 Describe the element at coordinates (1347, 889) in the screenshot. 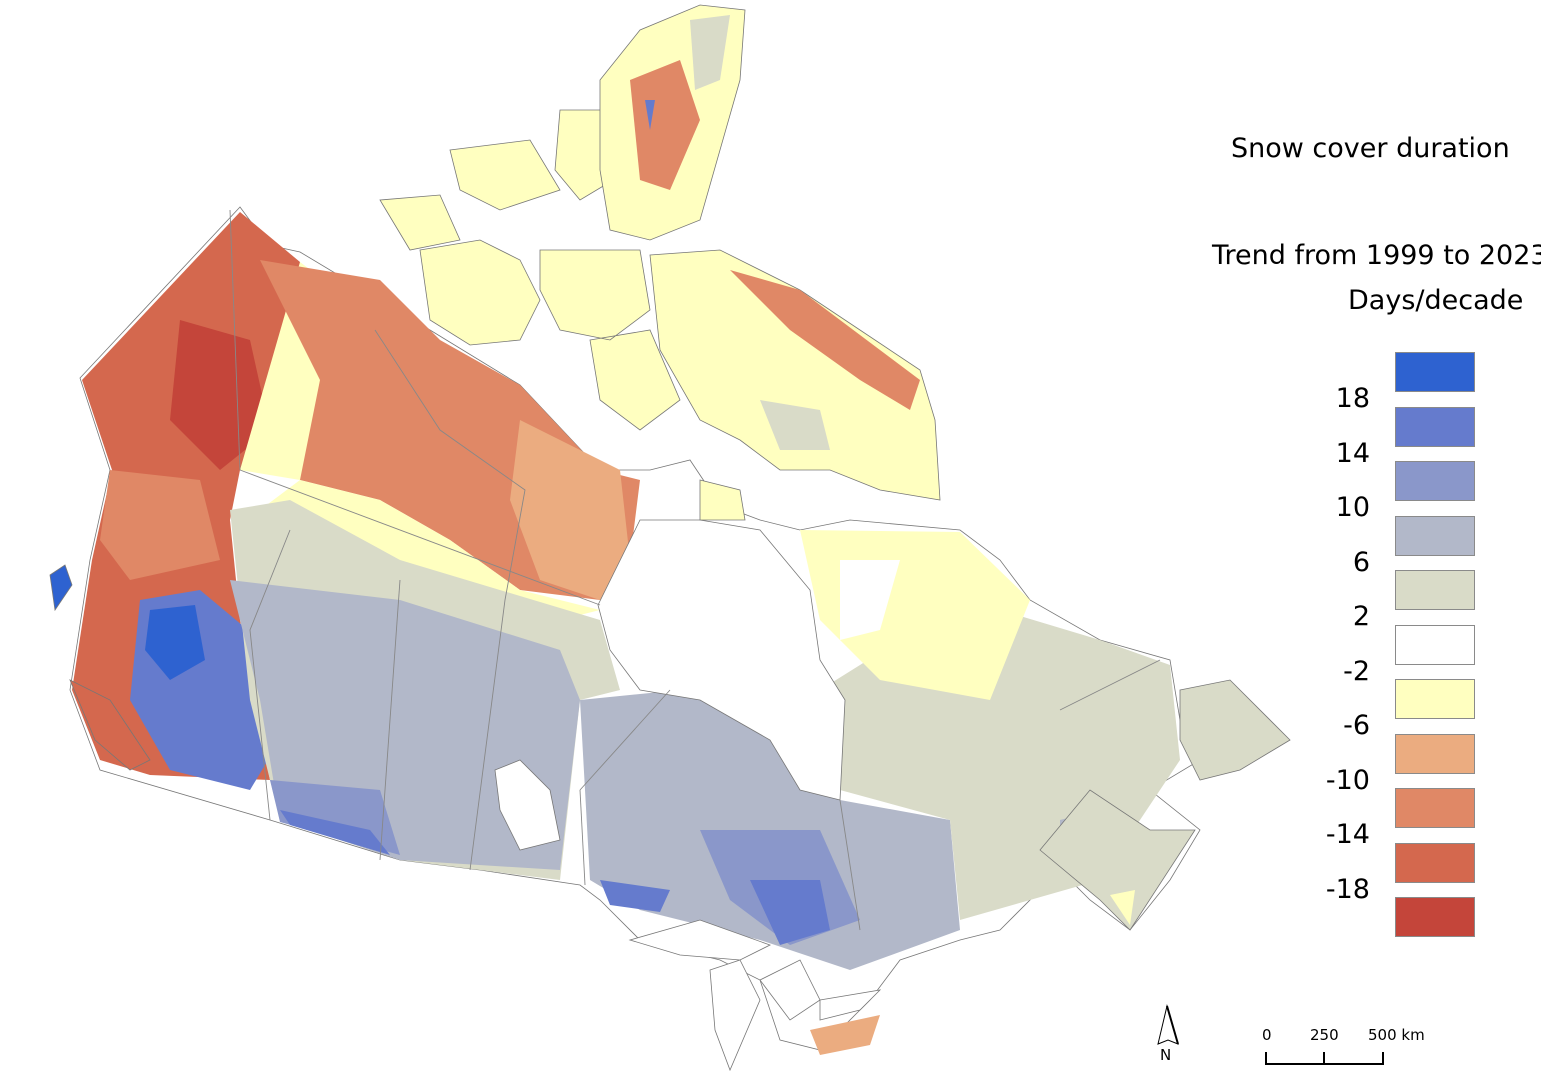

I see `legend-break-label: -18` at that location.